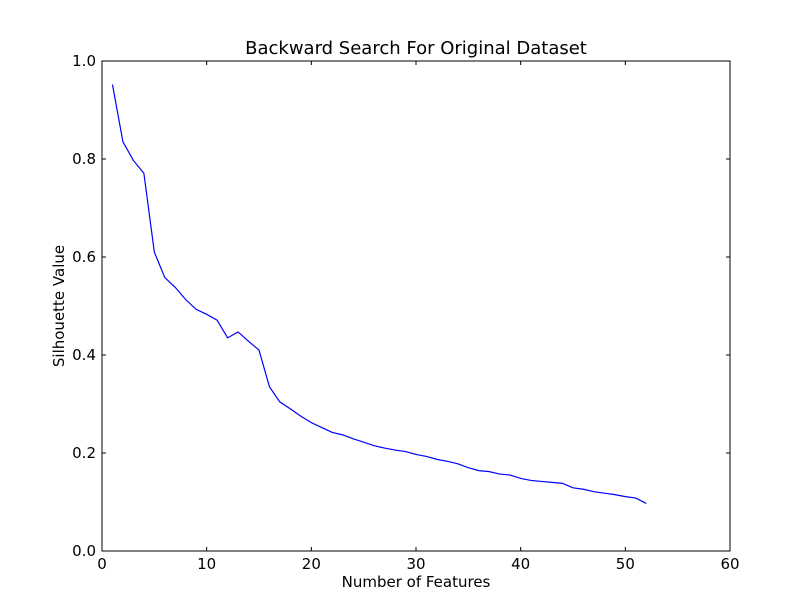  What do you see at coordinates (84, 355) in the screenshot?
I see `y-tick-label: 0.4` at bounding box center [84, 355].